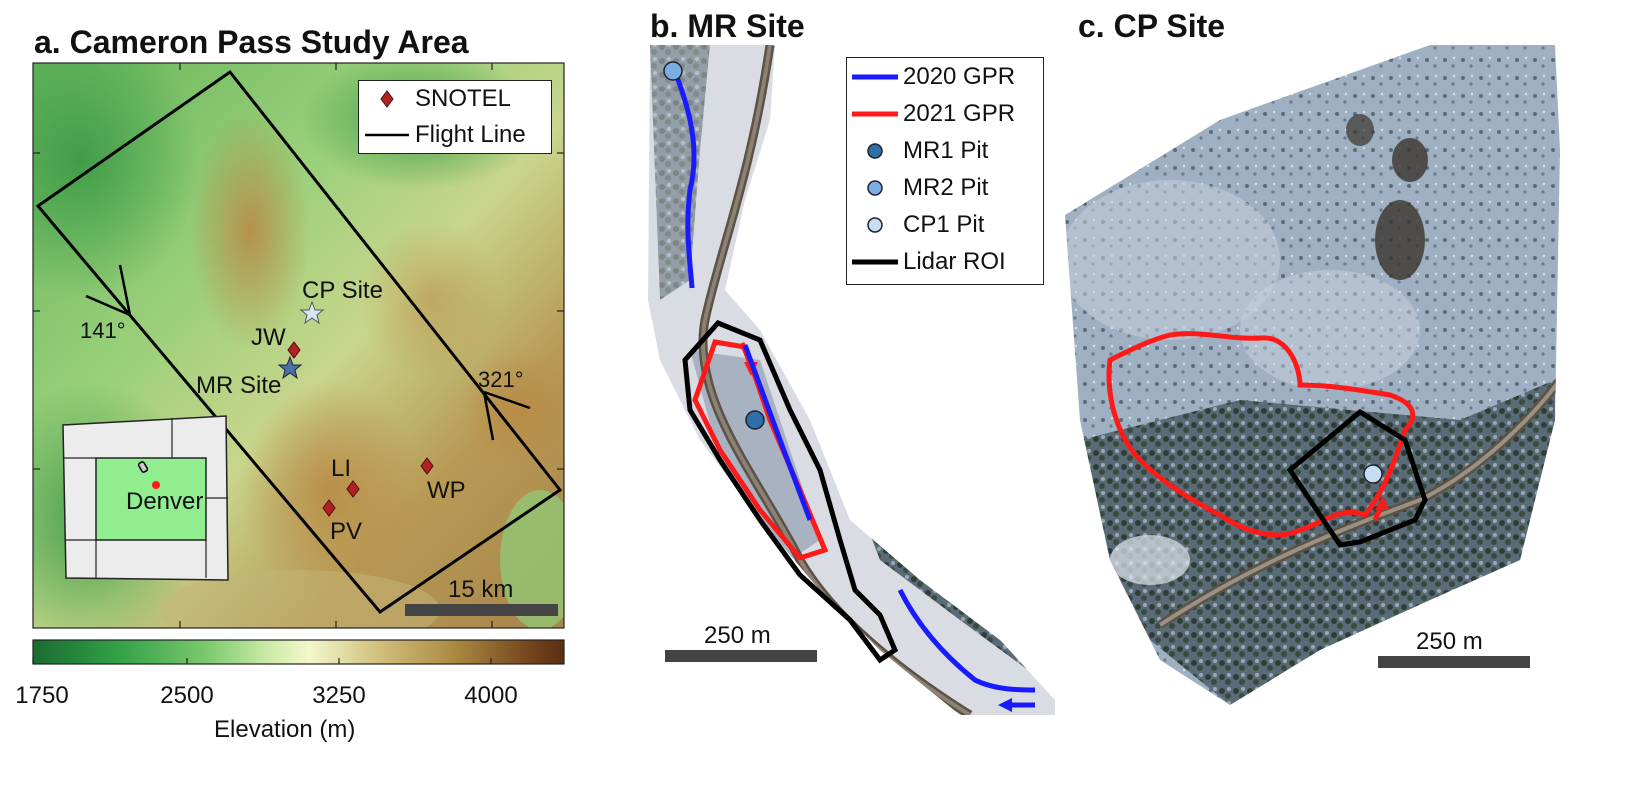 Image resolution: width=1639 pixels, height=797 pixels. I want to click on mr-gpr-2020-south, so click(966, 640).